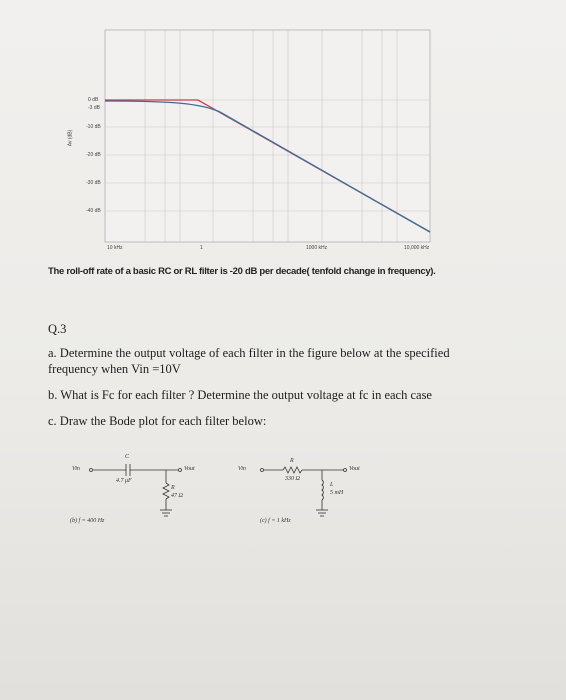  Describe the element at coordinates (332, 485) in the screenshot. I see `component-label: L` at that location.